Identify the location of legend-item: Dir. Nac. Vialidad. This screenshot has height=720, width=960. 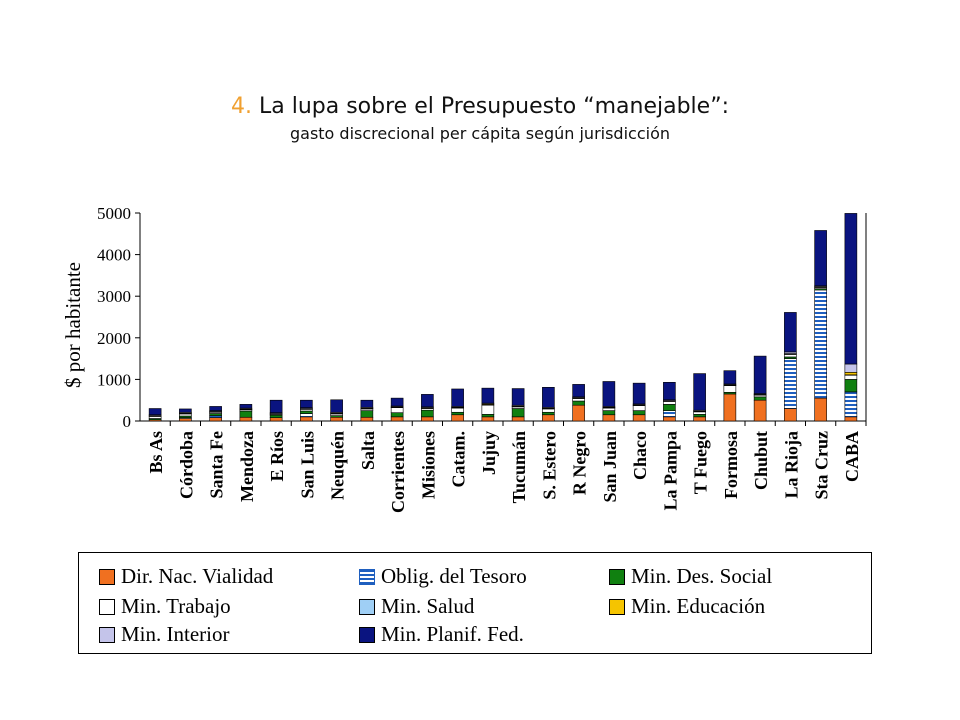
(186, 576).